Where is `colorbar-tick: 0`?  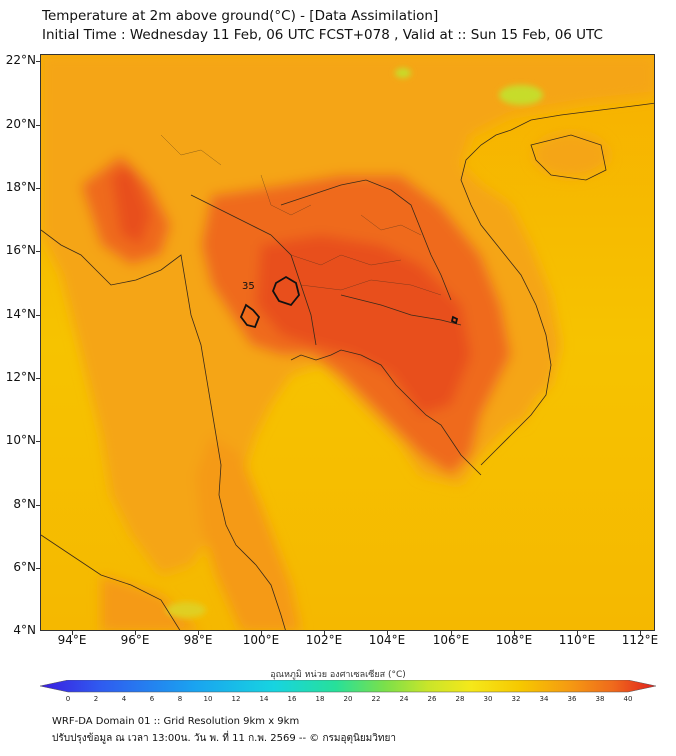
colorbar-tick: 0 is located at coordinates (68, 699).